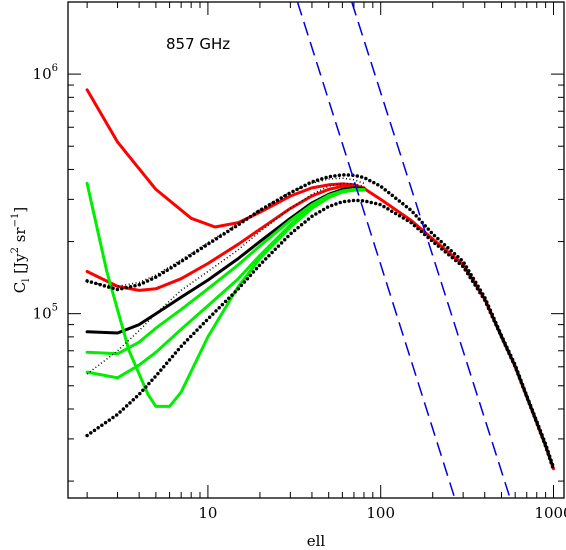  Describe the element at coordinates (21, 250) in the screenshot. I see `y-axis-title: Cl [Jy2 sr−1]` at that location.